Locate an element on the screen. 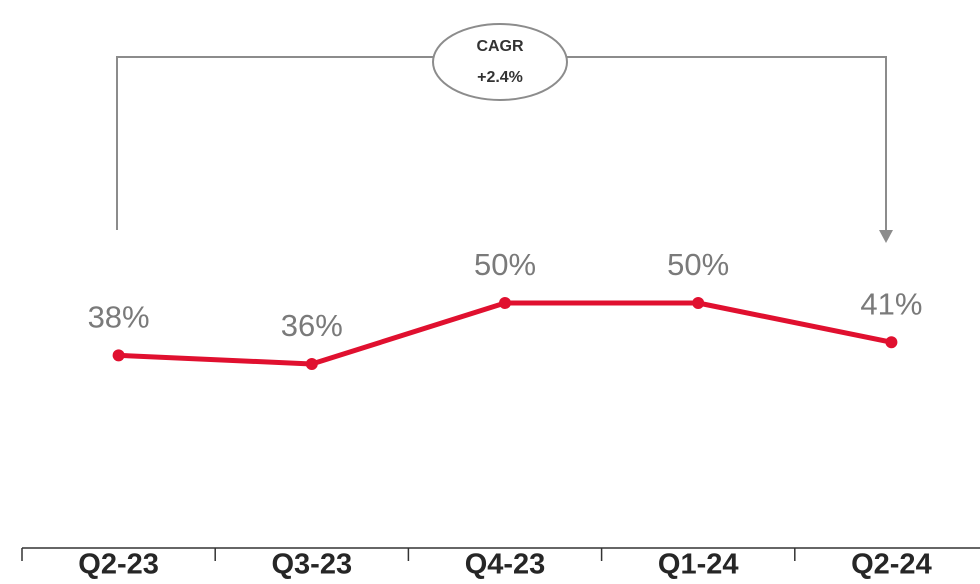 The image size is (980, 584). x-tick-label: Q2-23 is located at coordinates (118, 565).